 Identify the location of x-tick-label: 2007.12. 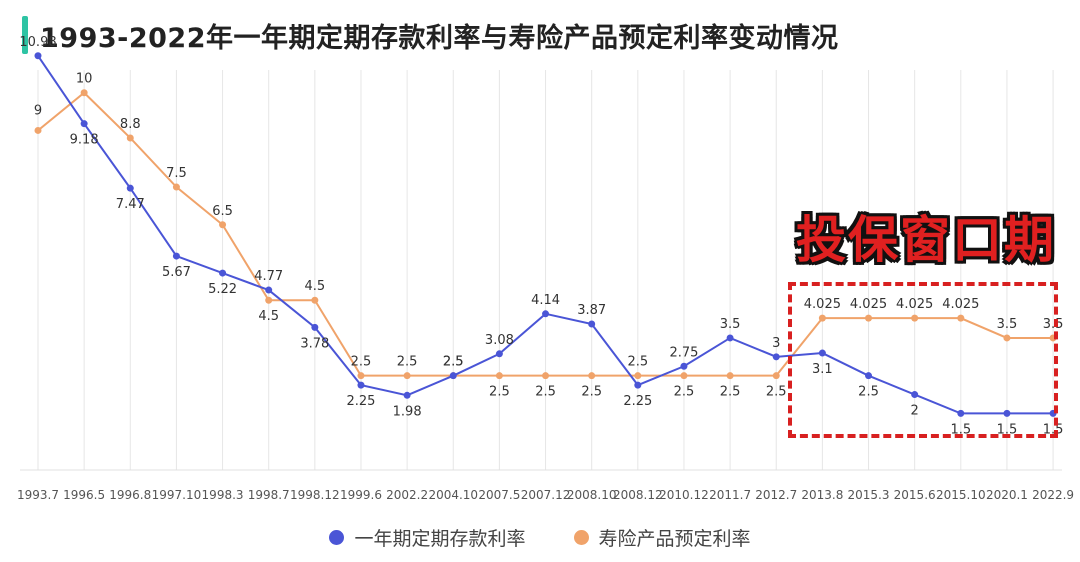
(546, 495).